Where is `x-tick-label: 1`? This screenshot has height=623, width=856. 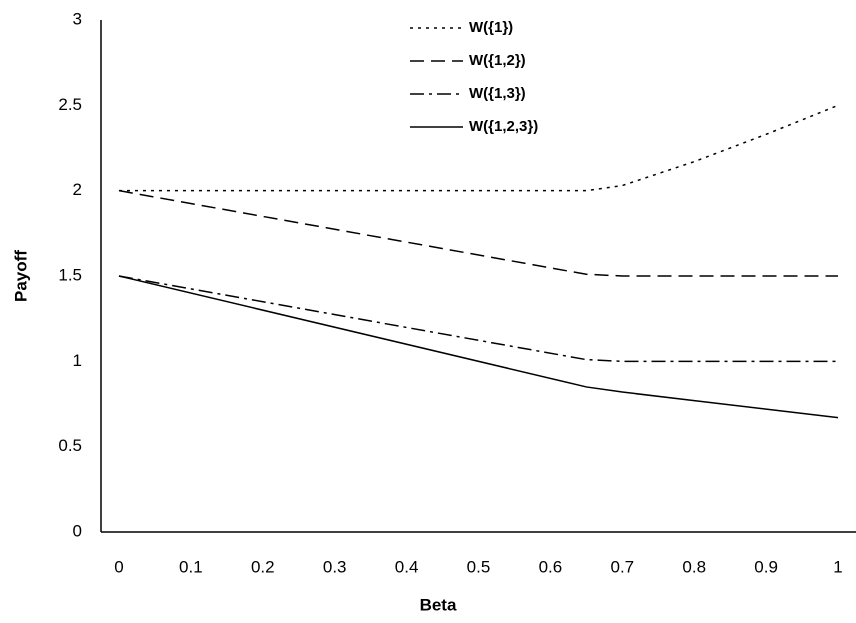
x-tick-label: 1 is located at coordinates (837, 566).